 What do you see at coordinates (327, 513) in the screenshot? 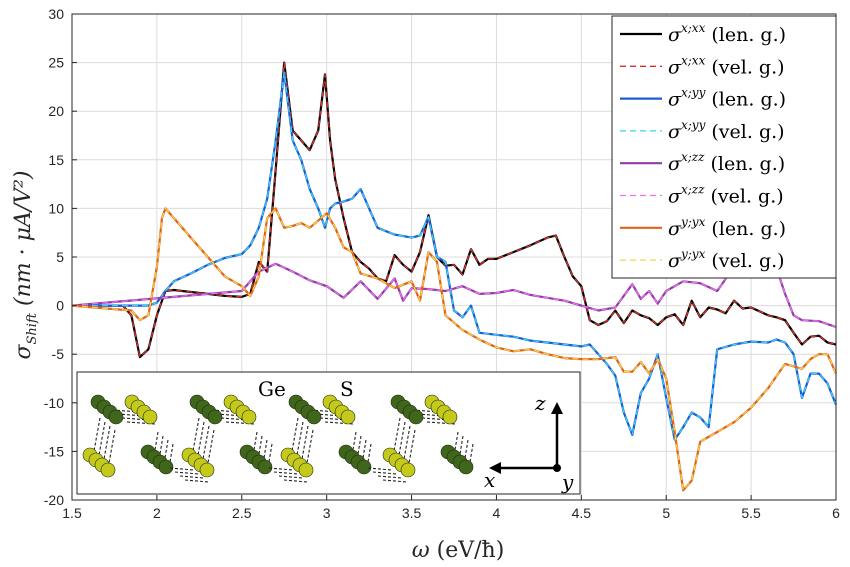
I see `x-tick-label: 3` at bounding box center [327, 513].